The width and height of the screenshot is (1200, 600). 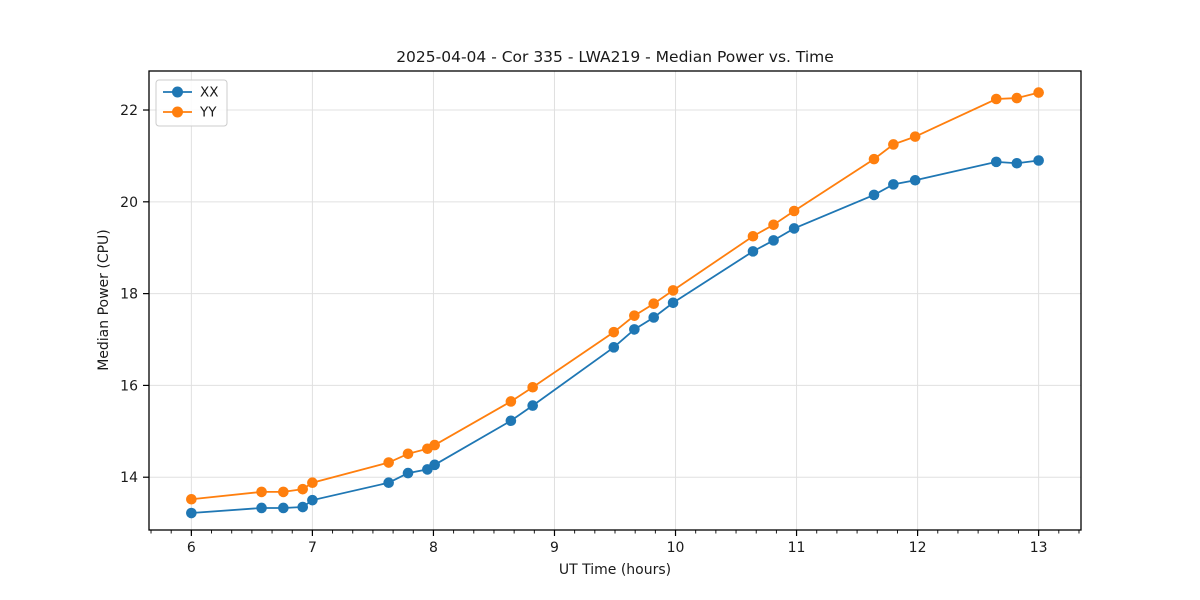 What do you see at coordinates (104, 300) in the screenshot?
I see `y-axis-label: Median Power (CPU)` at bounding box center [104, 300].